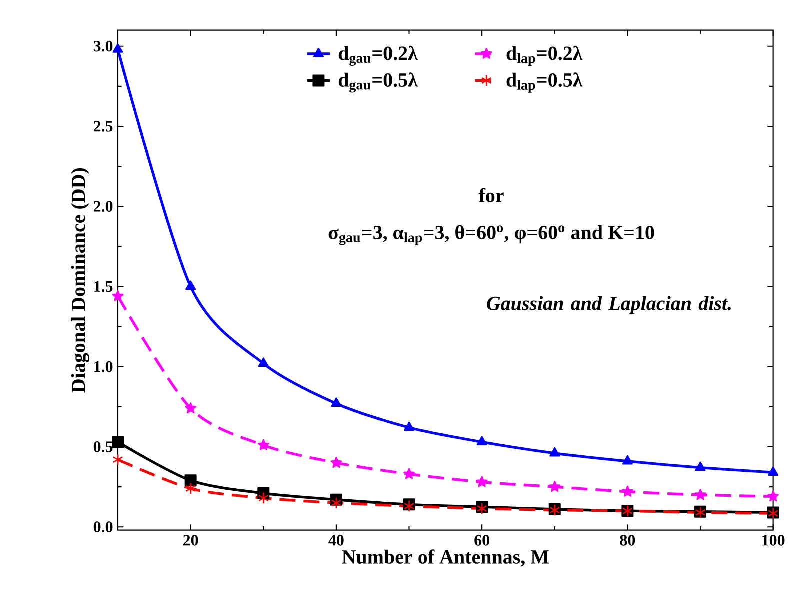  I want to click on y-tick-label: 1.0, so click(103, 366).